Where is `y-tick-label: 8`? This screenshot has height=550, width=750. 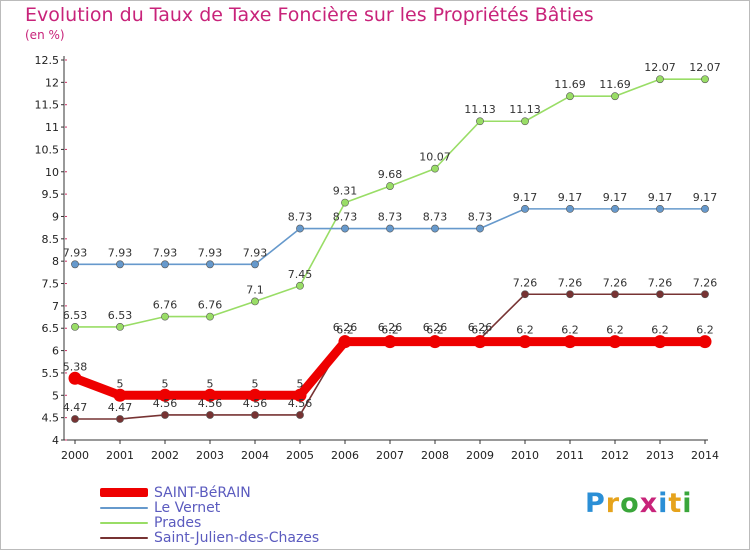
y-tick-label: 8 is located at coordinates (55, 261).